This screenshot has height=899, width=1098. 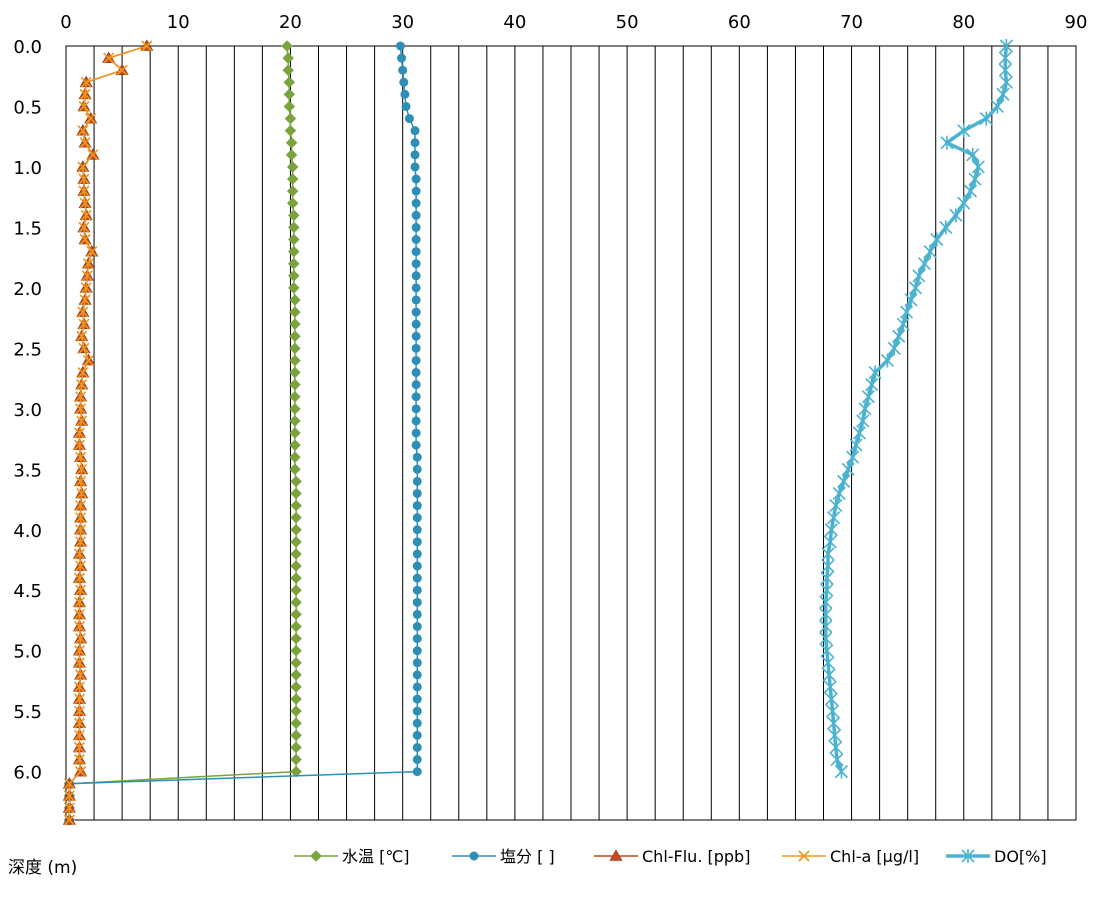 What do you see at coordinates (352, 856) in the screenshot?
I see `legend-item: 水温 [℃]` at bounding box center [352, 856].